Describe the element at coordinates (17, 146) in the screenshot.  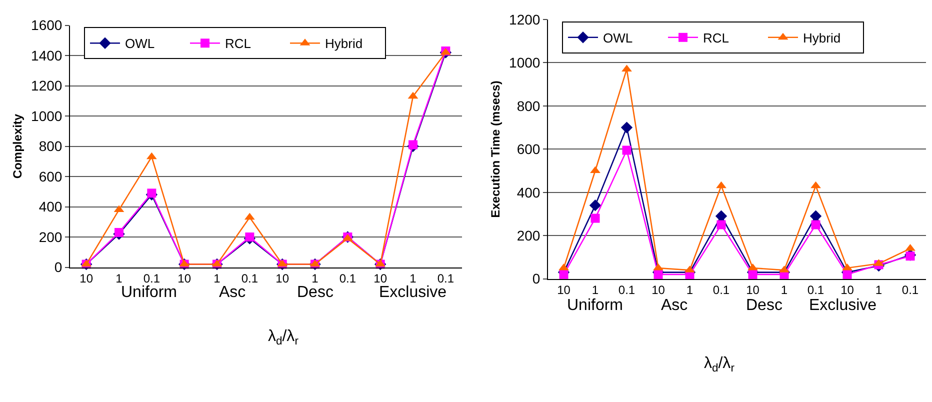
I see `y-axis-title: Complexity` at that location.